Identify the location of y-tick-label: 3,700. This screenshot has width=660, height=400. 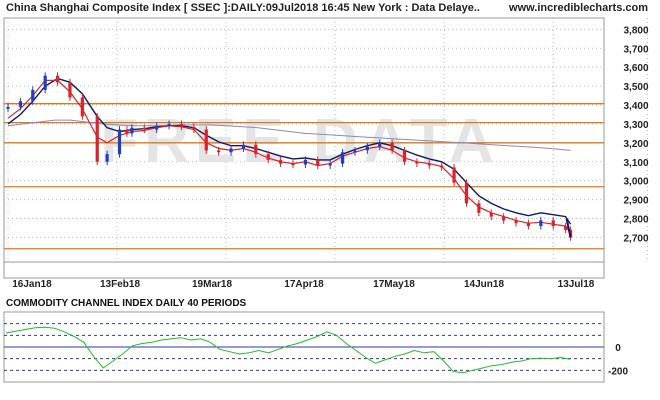
(635, 49).